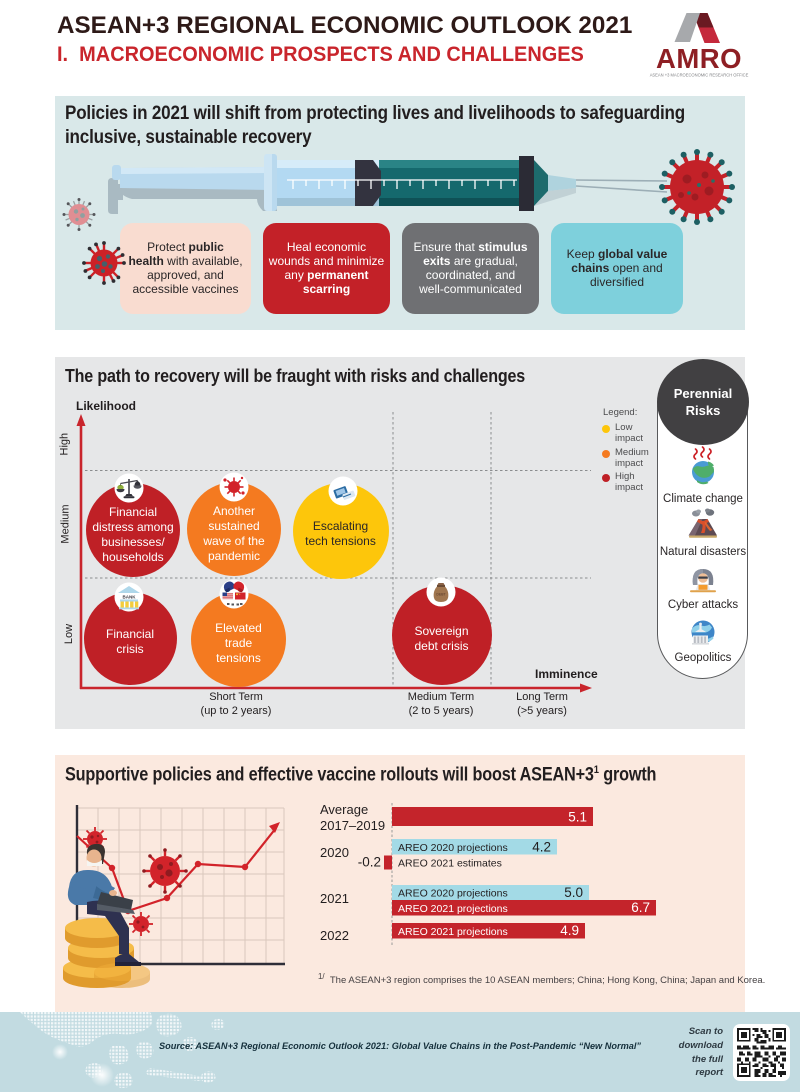  I want to click on svg-text: 4.9, so click(569, 930).